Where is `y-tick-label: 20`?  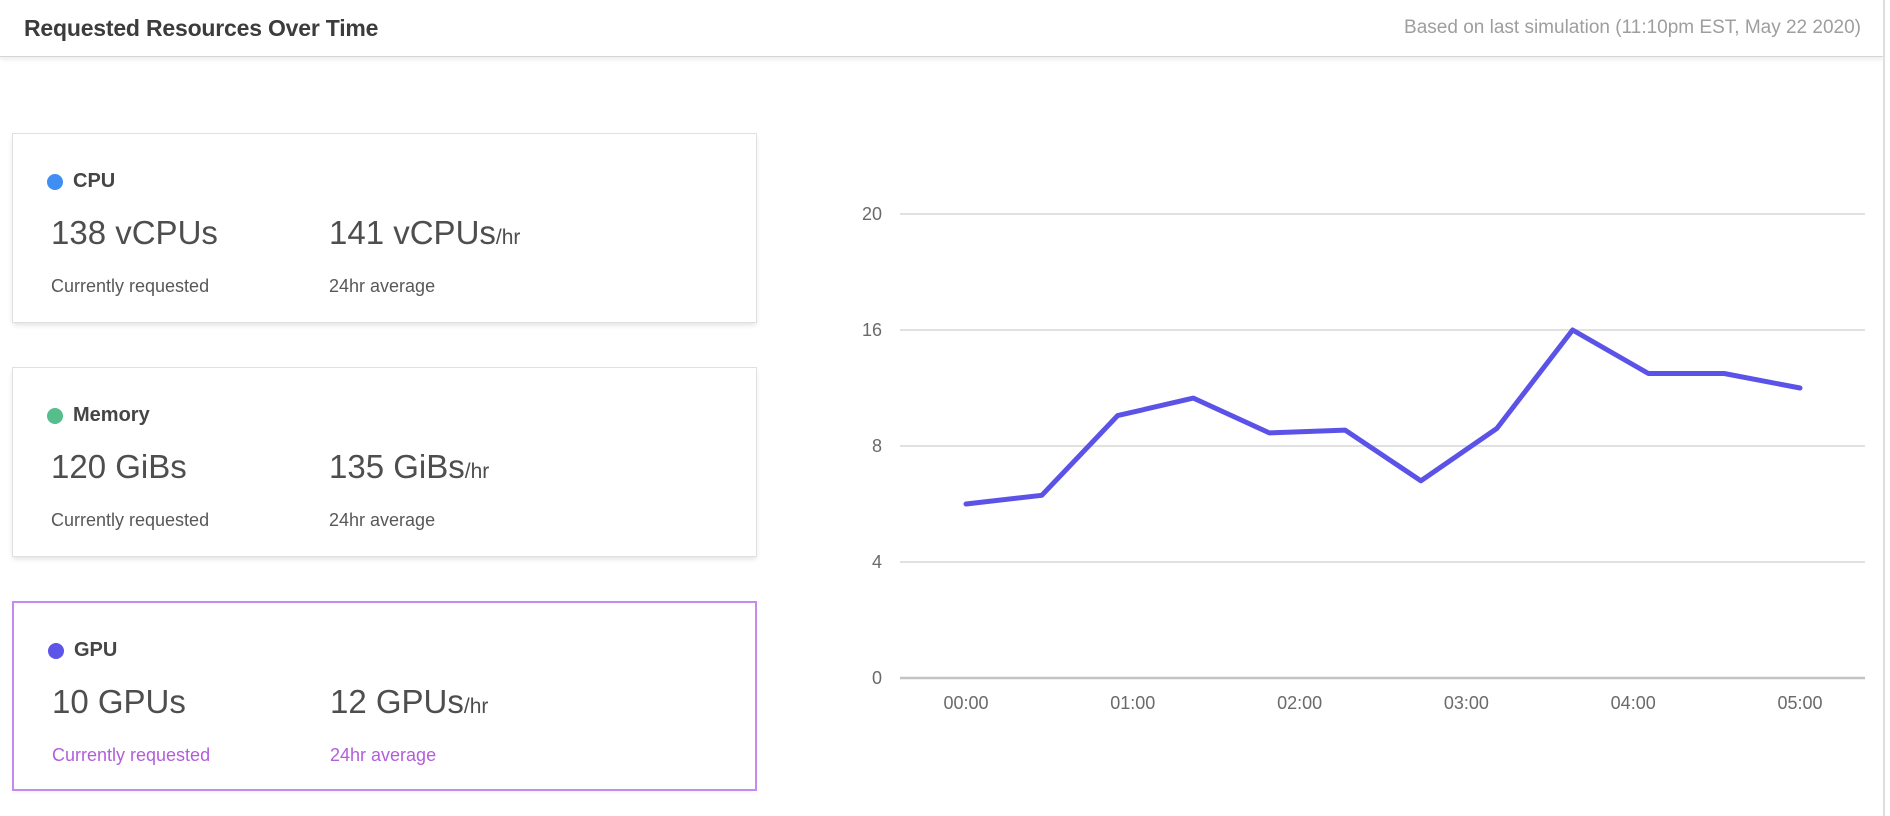
y-tick-label: 20 is located at coordinates (872, 214).